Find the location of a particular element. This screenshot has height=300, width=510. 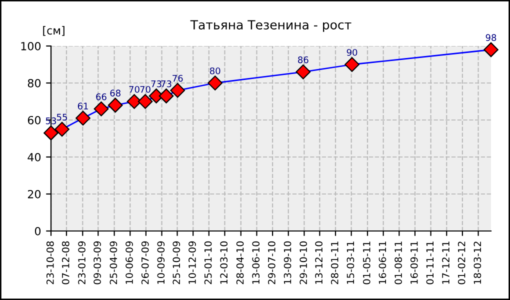

data-label: 55 is located at coordinates (61, 117).